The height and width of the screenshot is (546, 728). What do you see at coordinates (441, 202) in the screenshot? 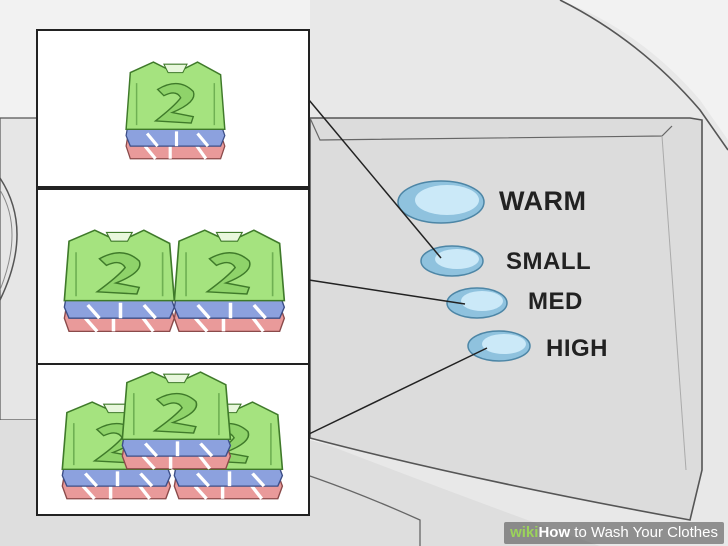
I see `warm-button` at bounding box center [441, 202].